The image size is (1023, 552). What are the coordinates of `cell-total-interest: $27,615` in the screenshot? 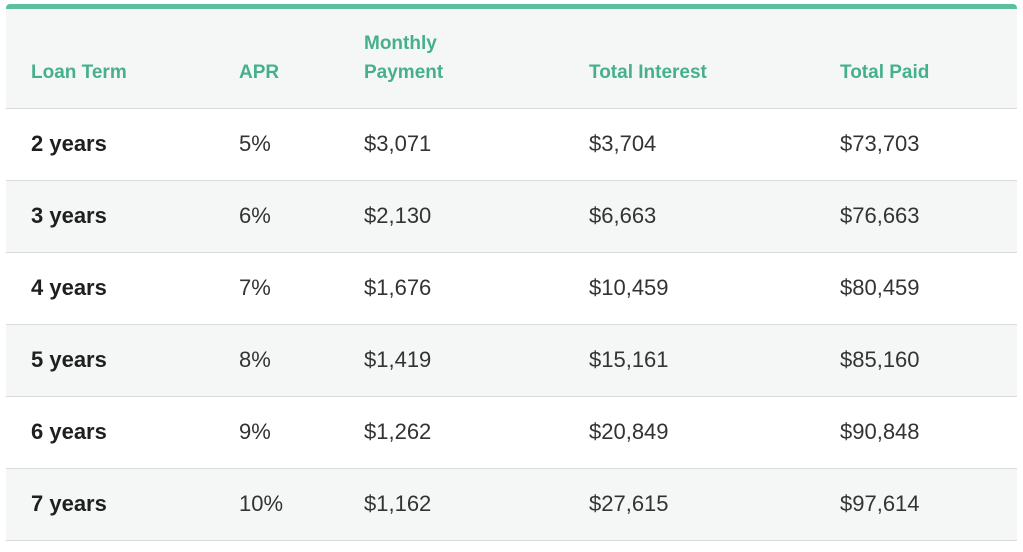 It's located at (689, 504).